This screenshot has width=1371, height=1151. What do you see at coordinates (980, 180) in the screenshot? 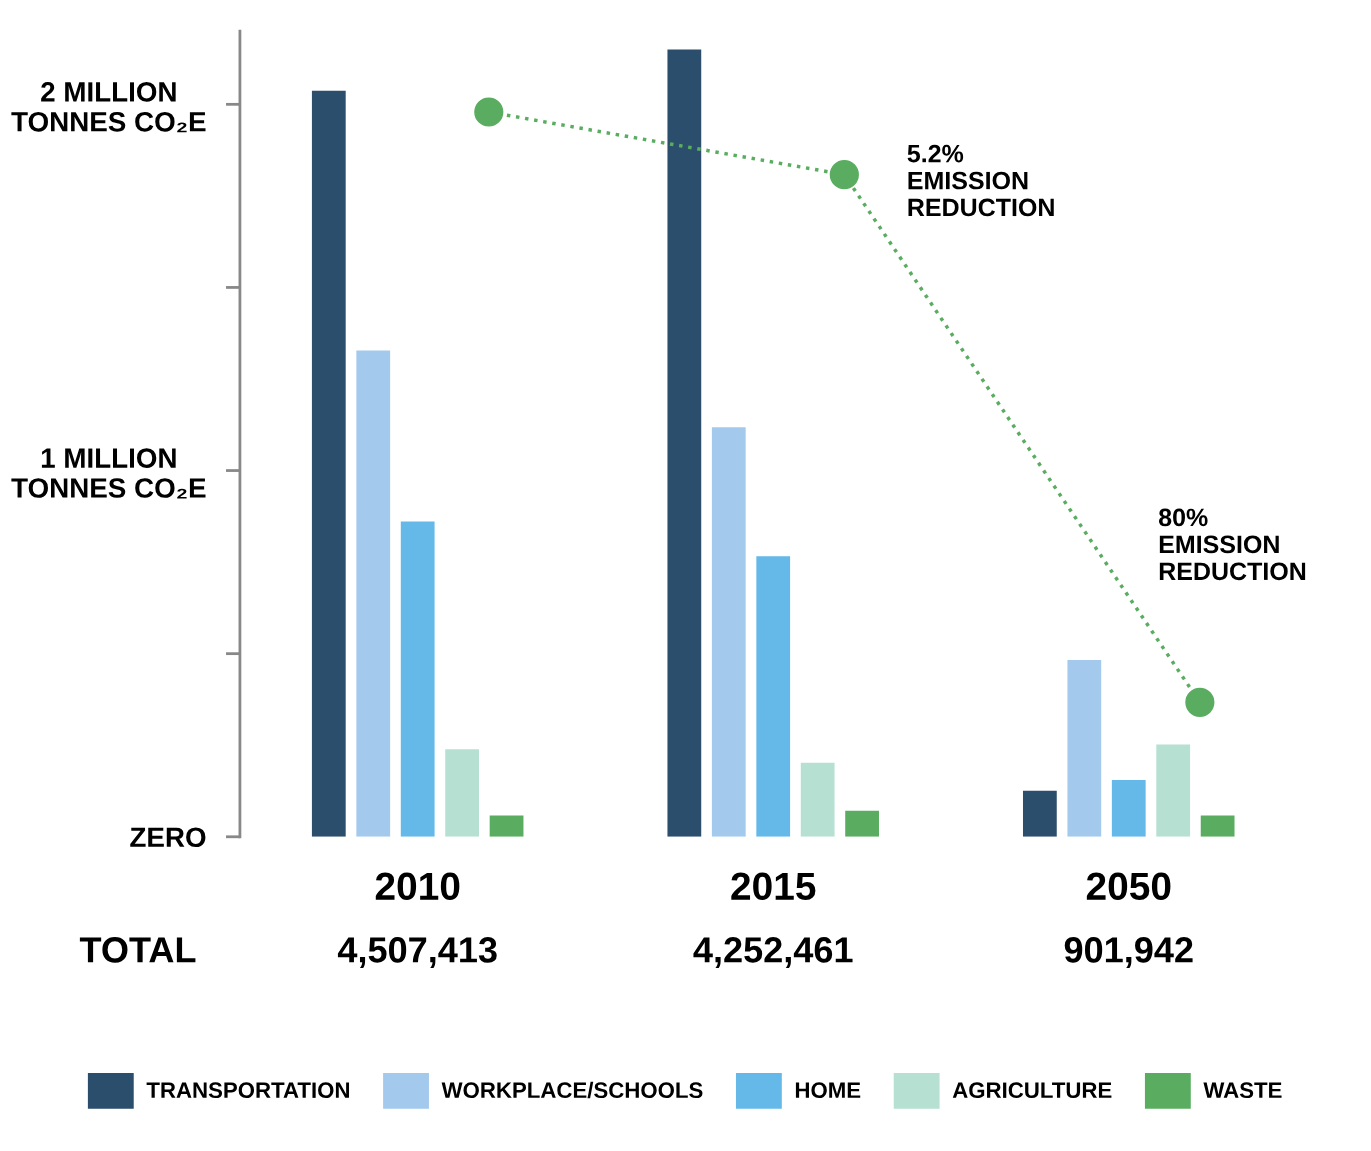
I see `annotation: 5.2% EMISSION REDUCTION` at bounding box center [980, 180].